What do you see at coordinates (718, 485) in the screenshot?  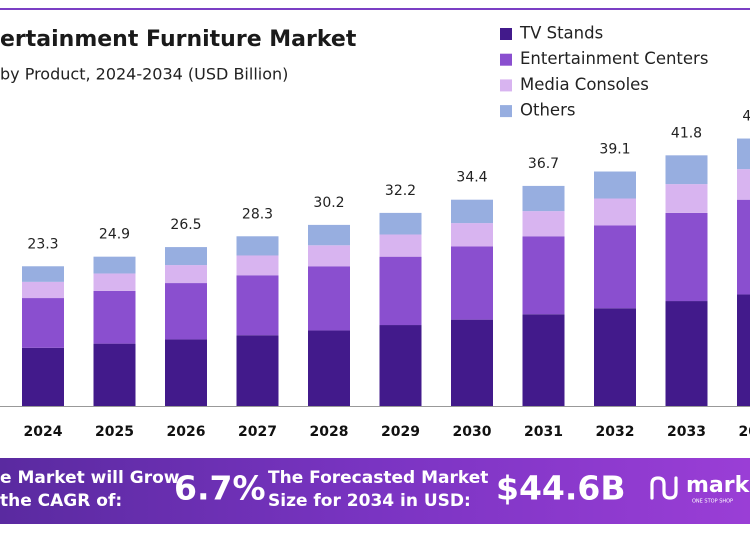 I see `brand-name: mark` at bounding box center [718, 485].